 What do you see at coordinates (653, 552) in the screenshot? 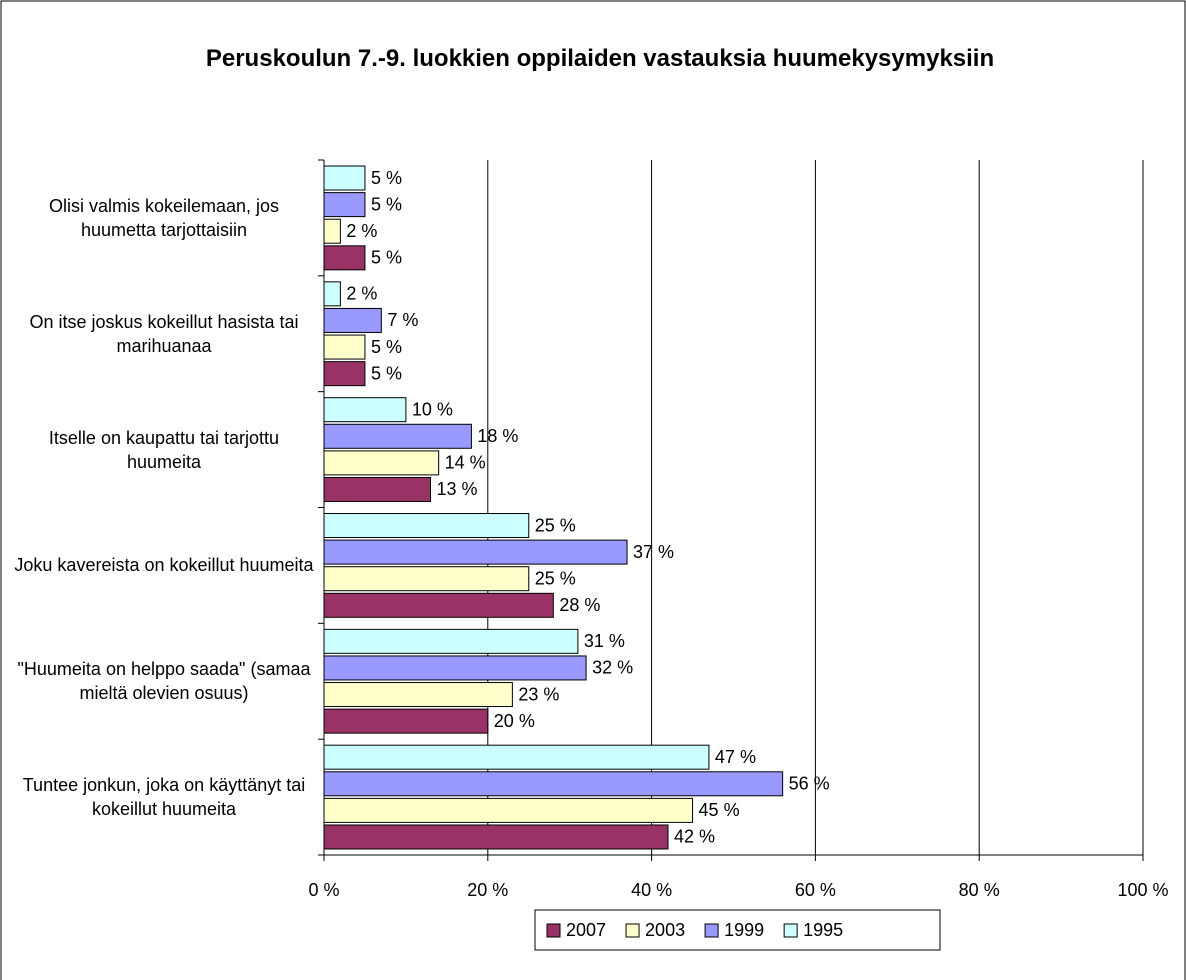
I see `data-label: 37 %` at bounding box center [653, 552].